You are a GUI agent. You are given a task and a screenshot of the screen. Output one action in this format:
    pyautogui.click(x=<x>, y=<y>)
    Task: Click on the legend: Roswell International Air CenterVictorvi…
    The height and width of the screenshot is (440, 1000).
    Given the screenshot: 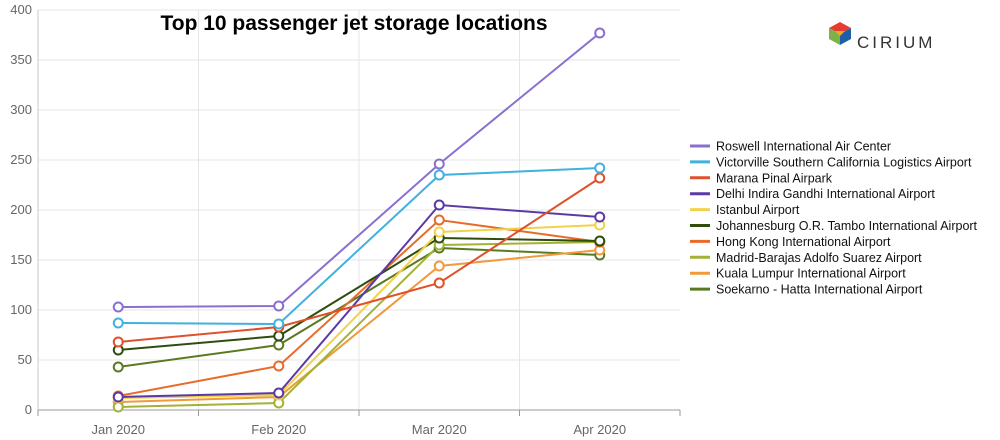 What is the action you would take?
    pyautogui.click(x=834, y=218)
    